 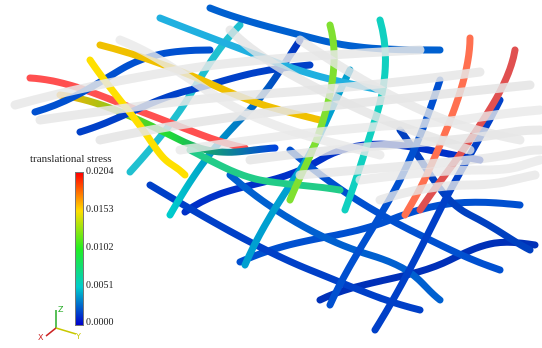 What do you see at coordinates (61, 309) in the screenshot?
I see `axis-z-label: Z` at bounding box center [61, 309].